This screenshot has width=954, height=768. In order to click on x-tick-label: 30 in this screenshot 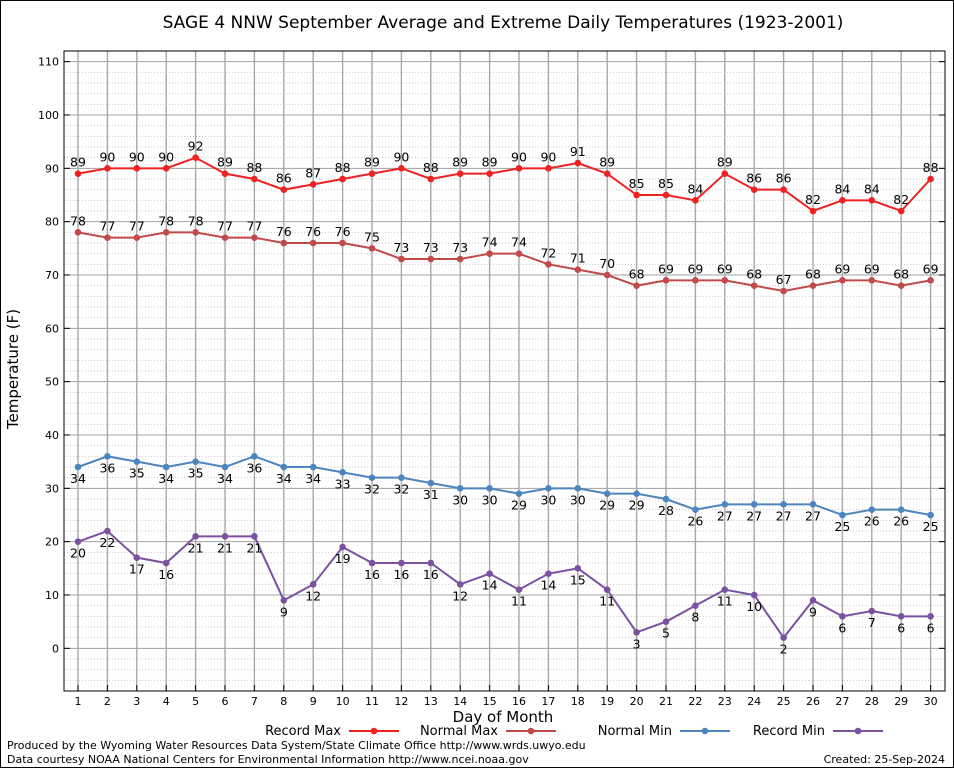, I will do `click(931, 701)`.